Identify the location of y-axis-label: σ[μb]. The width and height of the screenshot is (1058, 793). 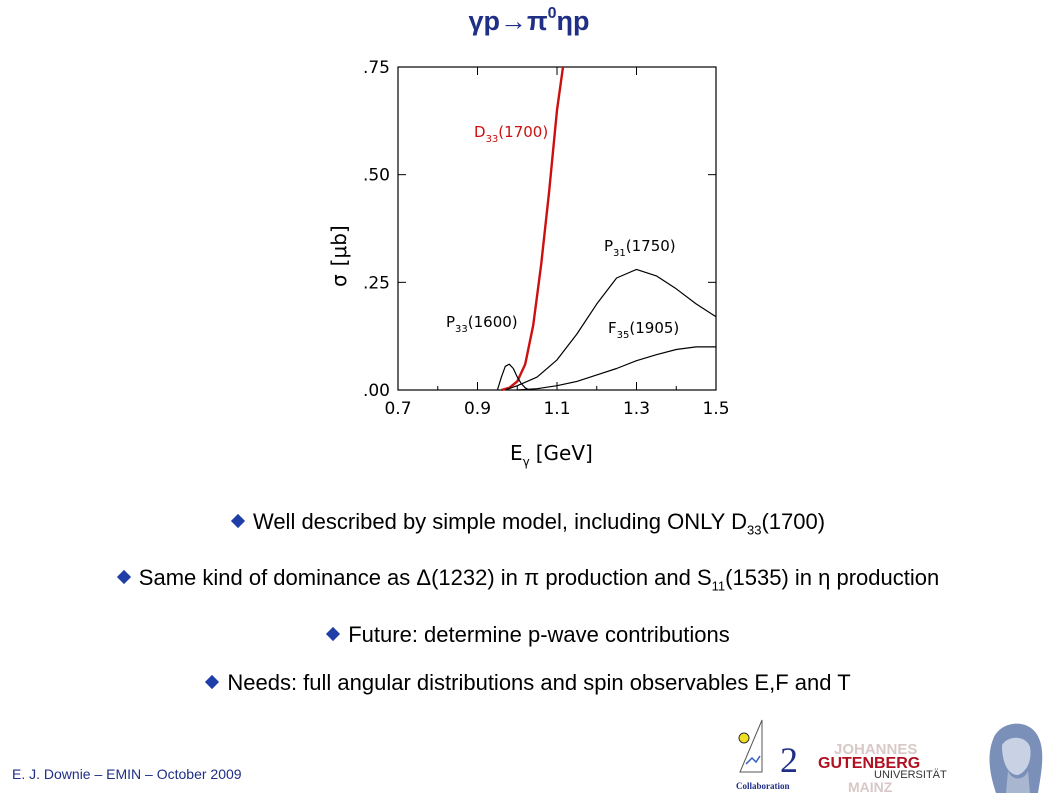
(339, 256).